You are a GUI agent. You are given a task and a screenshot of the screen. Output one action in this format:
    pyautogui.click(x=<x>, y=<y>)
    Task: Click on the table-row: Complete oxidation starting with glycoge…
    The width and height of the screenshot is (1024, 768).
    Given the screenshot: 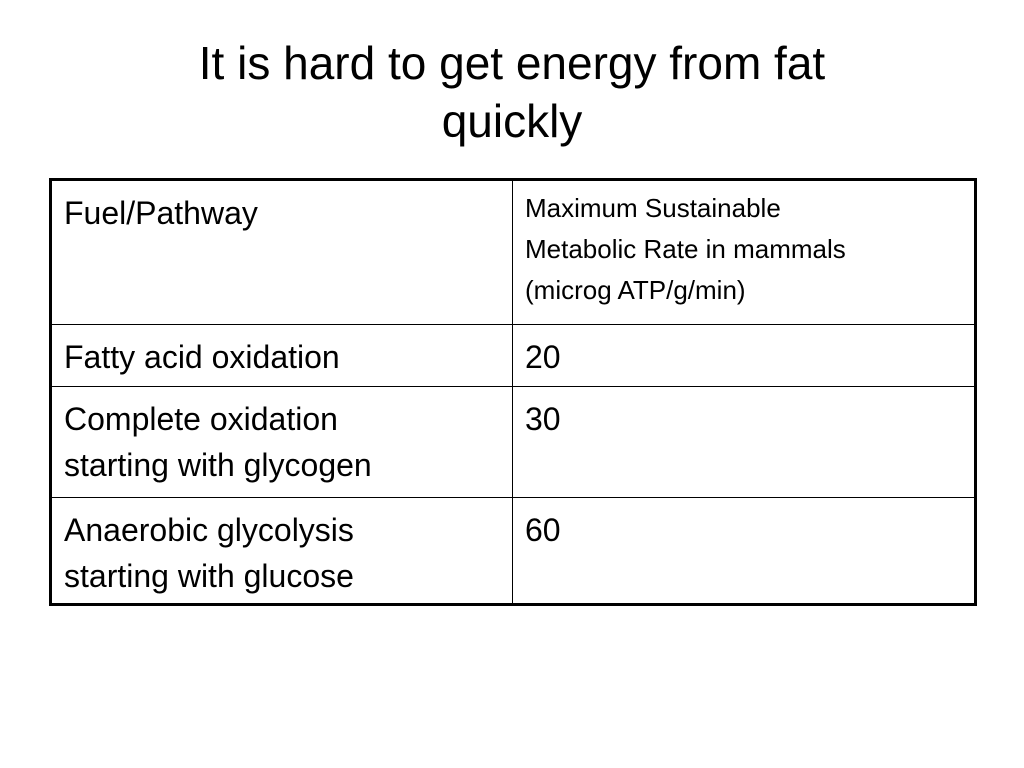 What is the action you would take?
    pyautogui.click(x=513, y=442)
    